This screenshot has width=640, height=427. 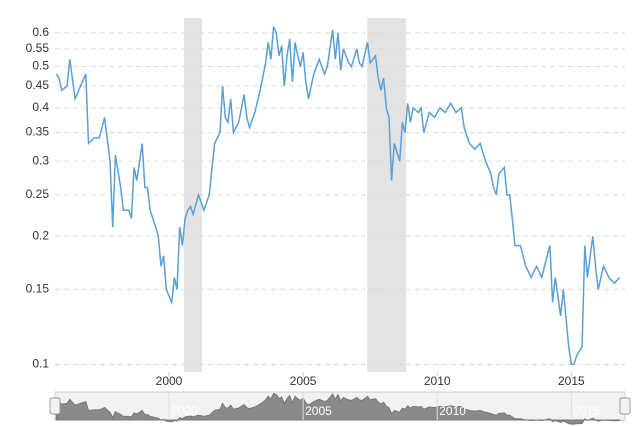 What do you see at coordinates (338, 408) in the screenshot?
I see `navigator-area` at bounding box center [338, 408].